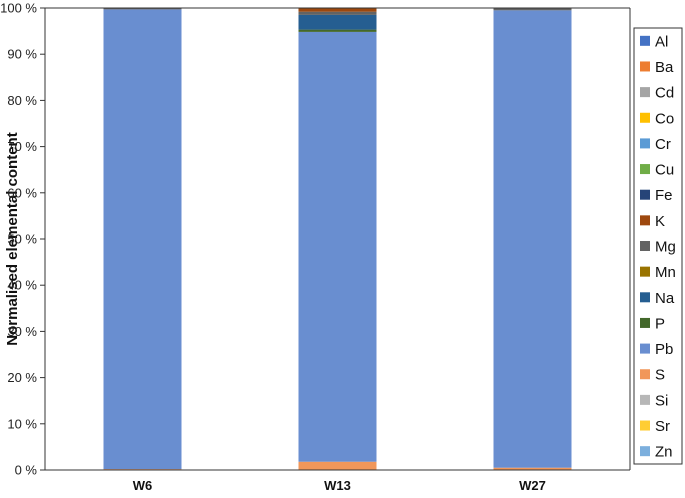 The height and width of the screenshot is (498, 685). What do you see at coordinates (664, 170) in the screenshot?
I see `legend-label-cu: Cu` at bounding box center [664, 170].